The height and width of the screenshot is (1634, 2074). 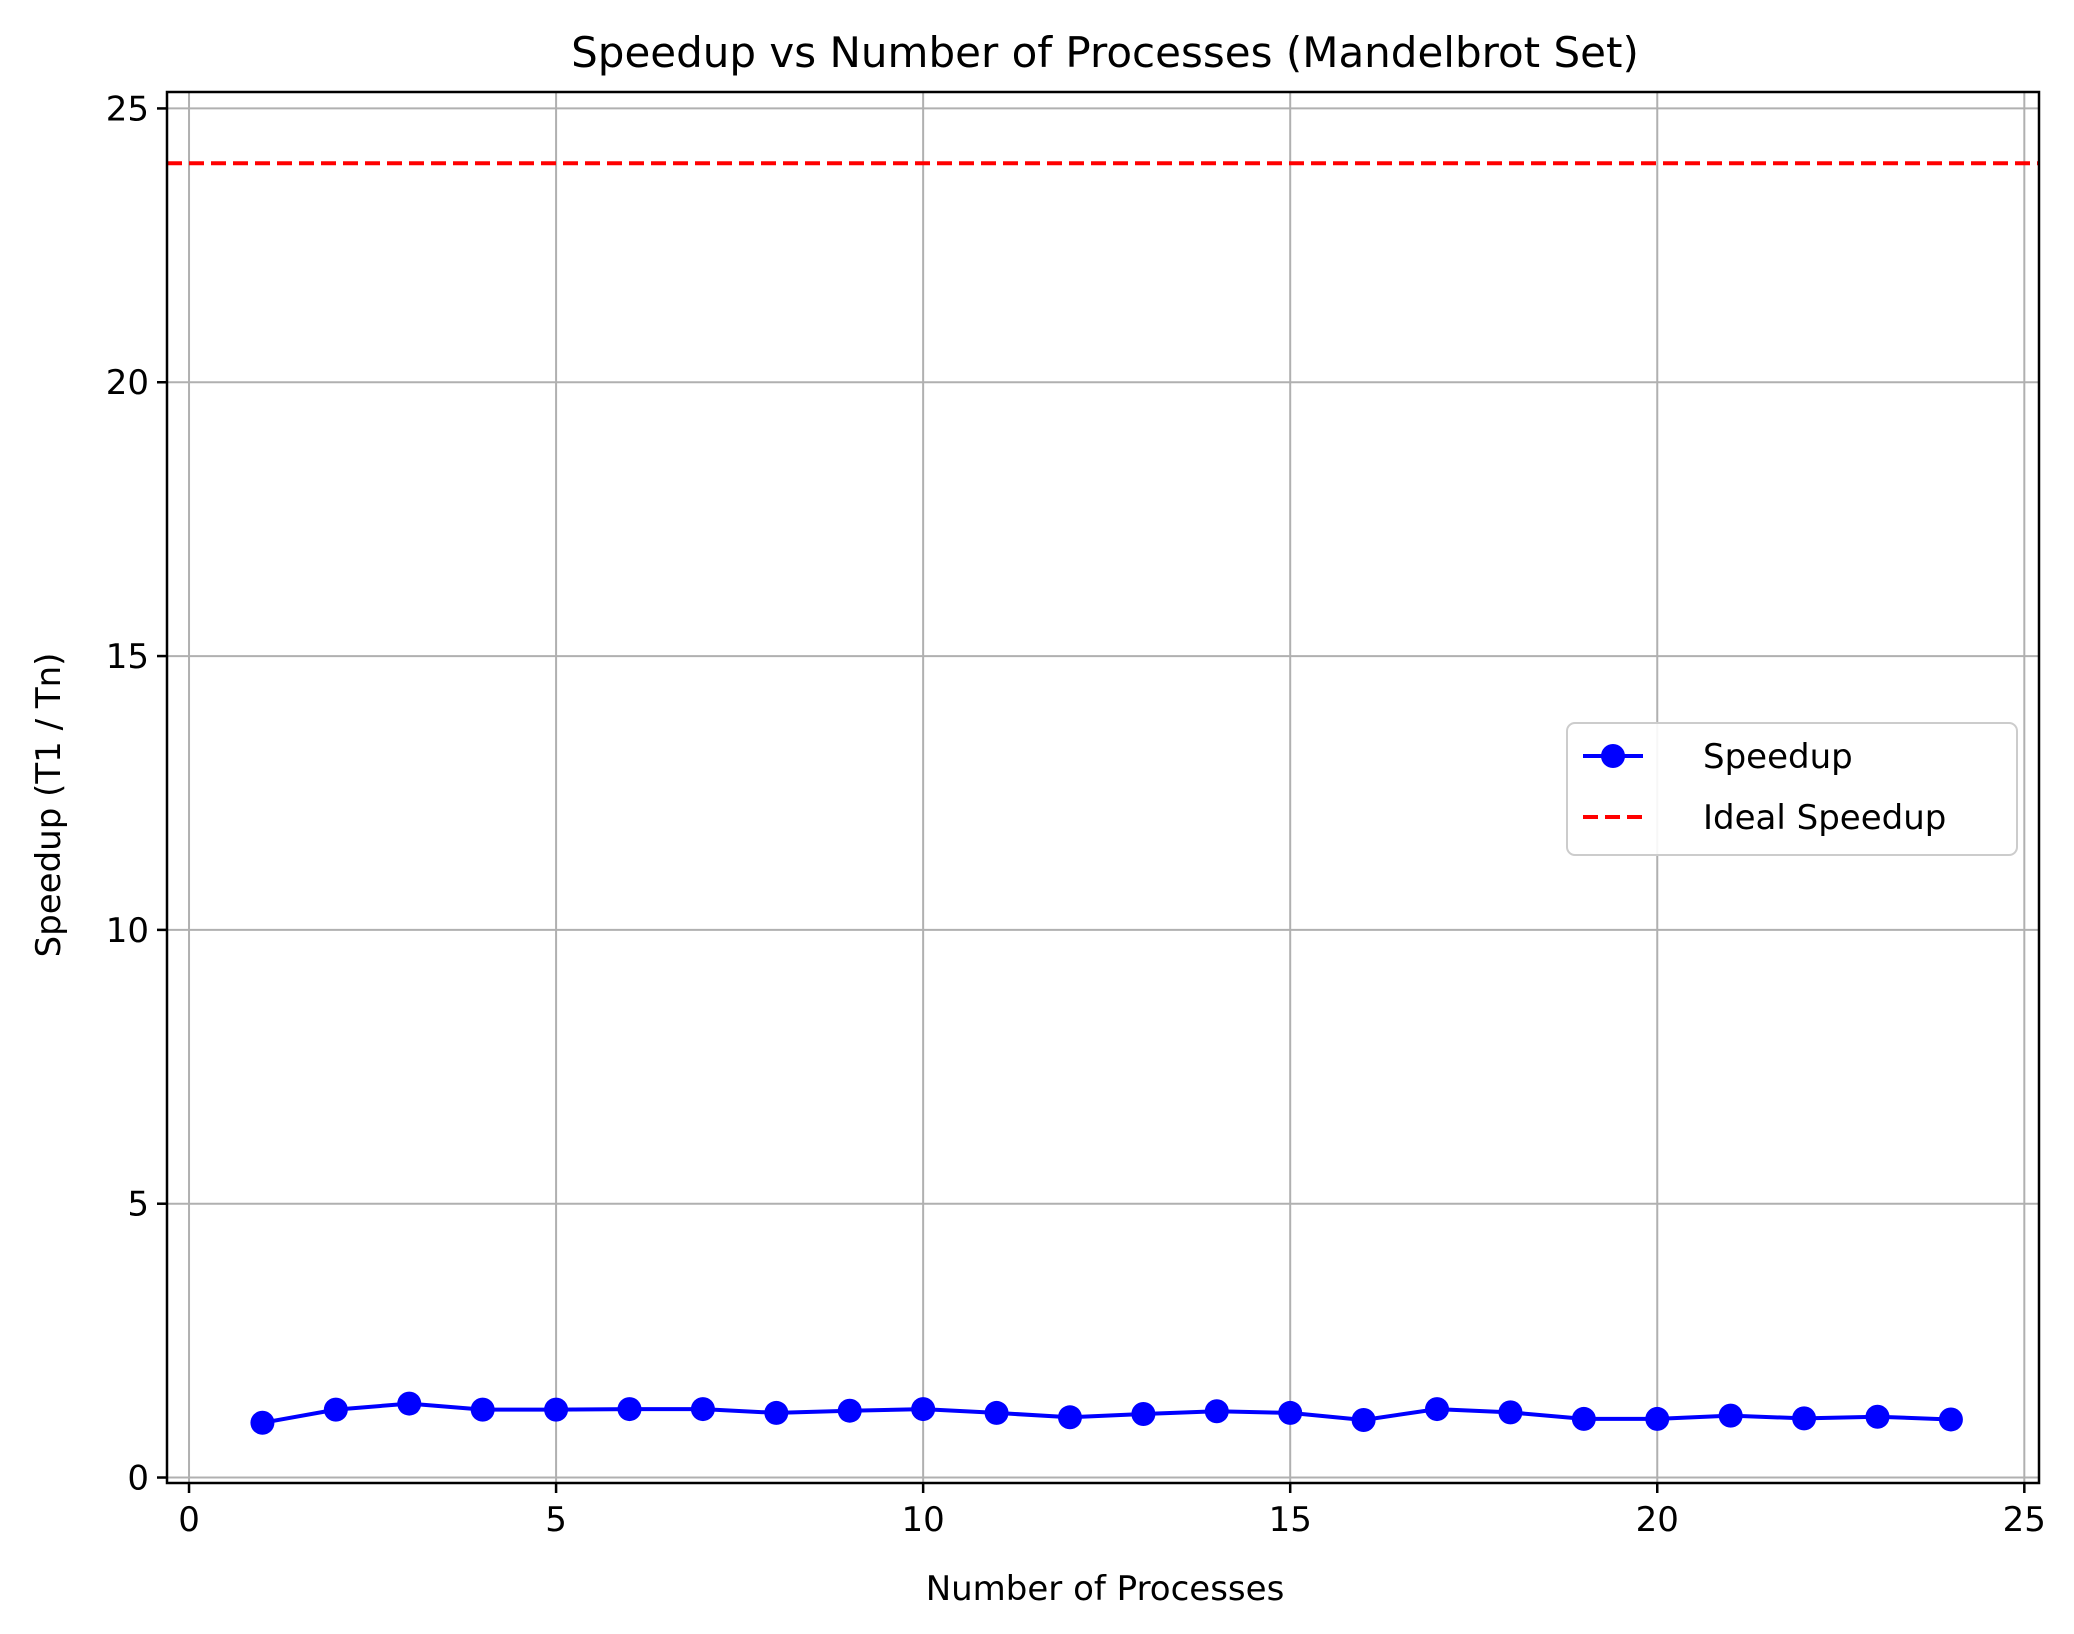 What do you see at coordinates (127, 383) in the screenshot?
I see `y-tick-label: 20` at bounding box center [127, 383].